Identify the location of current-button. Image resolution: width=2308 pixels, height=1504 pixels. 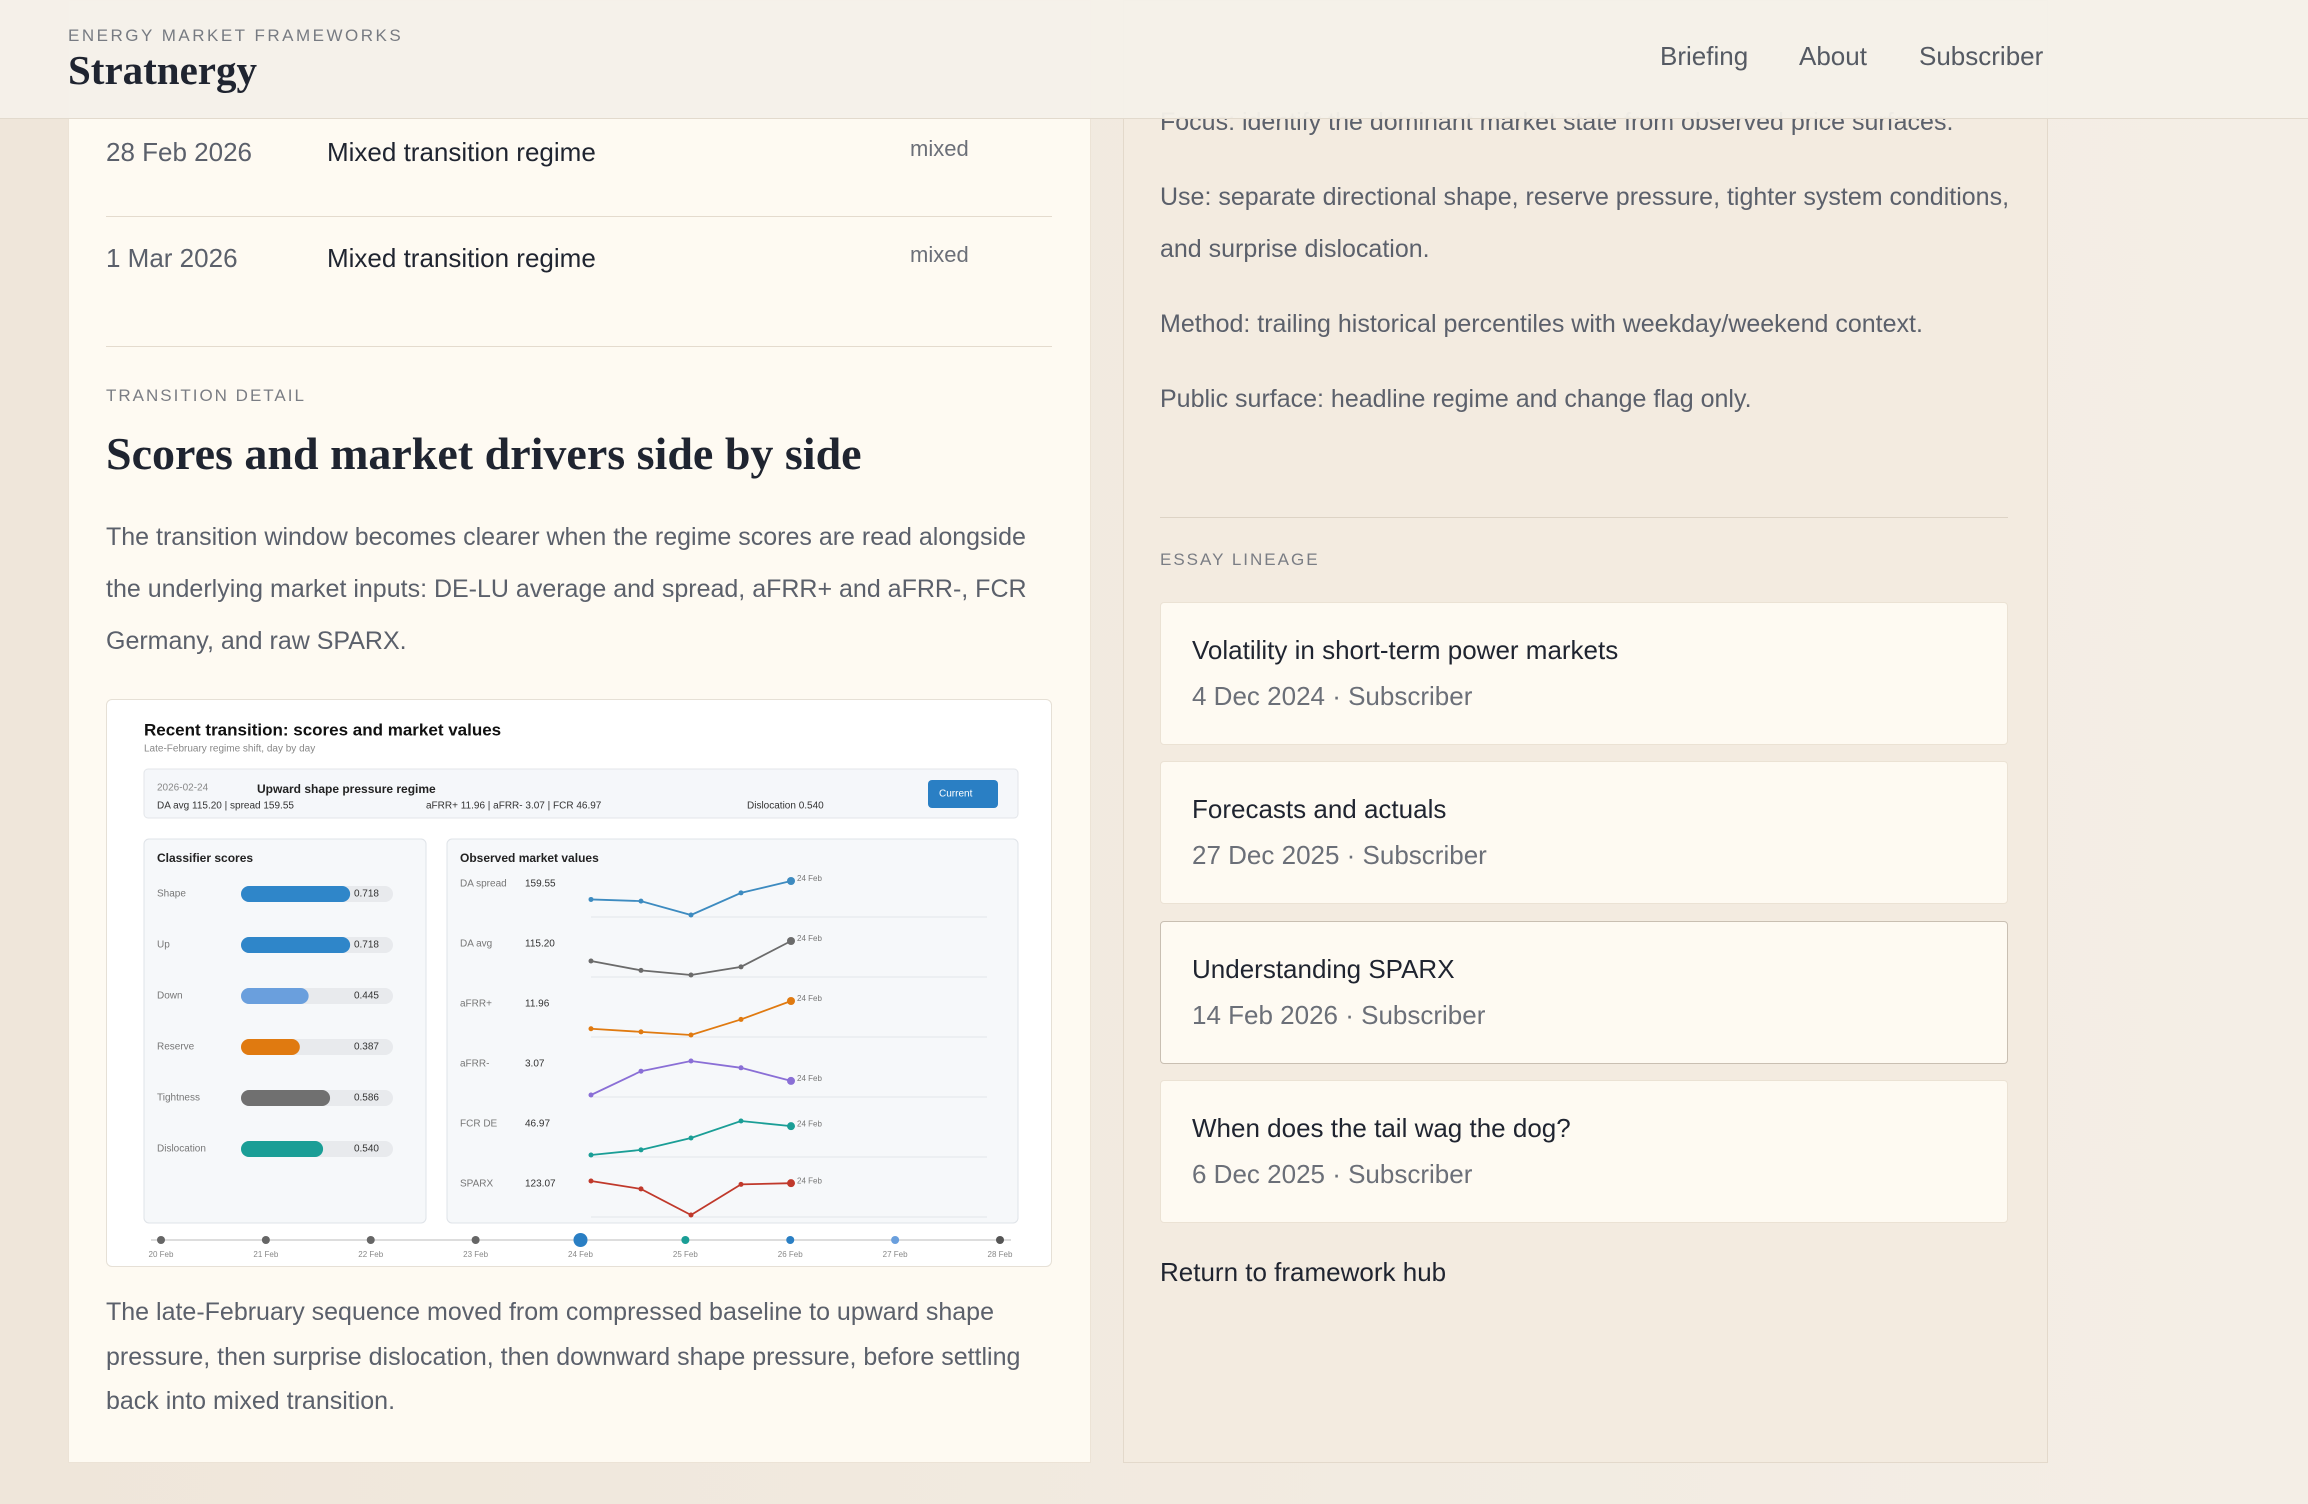
(963, 794).